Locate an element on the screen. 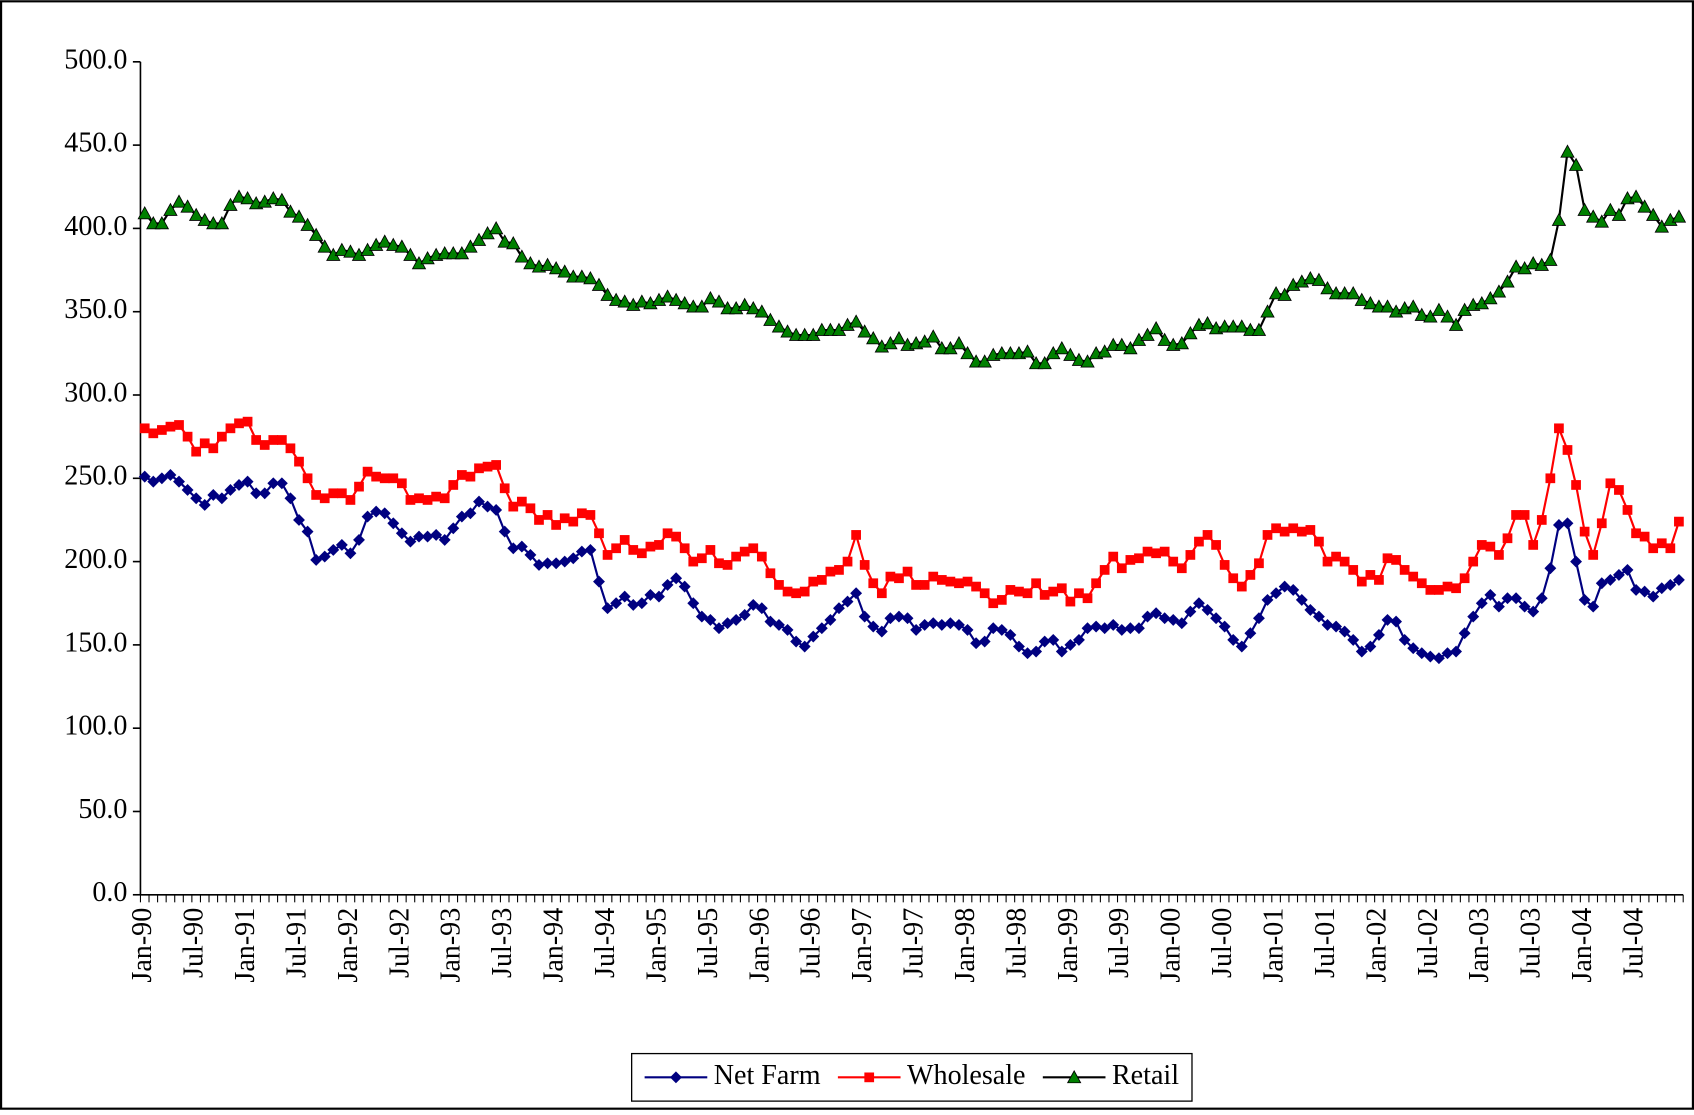 Image resolution: width=1694 pixels, height=1115 pixels. y-tick-label: 500.0 is located at coordinates (95, 59).